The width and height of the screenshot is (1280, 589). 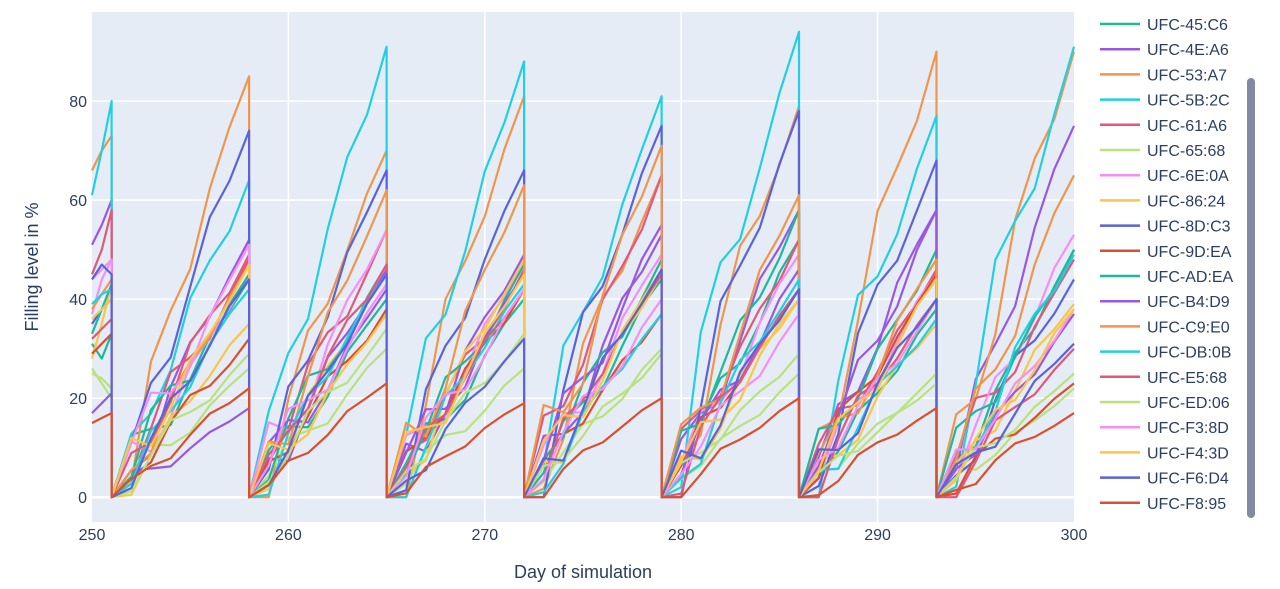 I want to click on legend-item: UFC-5B:2C, so click(x=1165, y=101).